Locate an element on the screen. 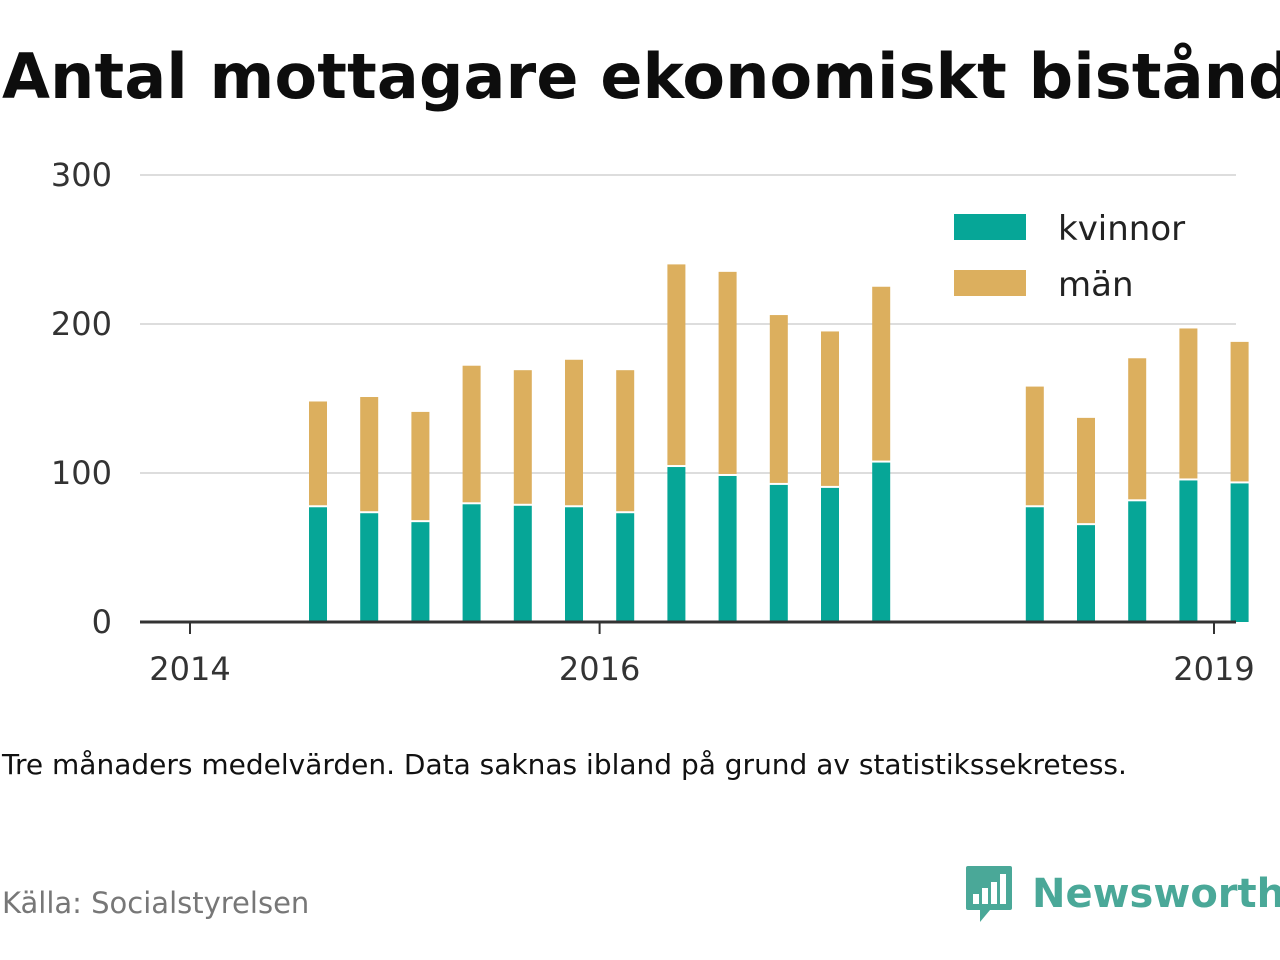  legend: kvinnor män is located at coordinates (1074, 260).